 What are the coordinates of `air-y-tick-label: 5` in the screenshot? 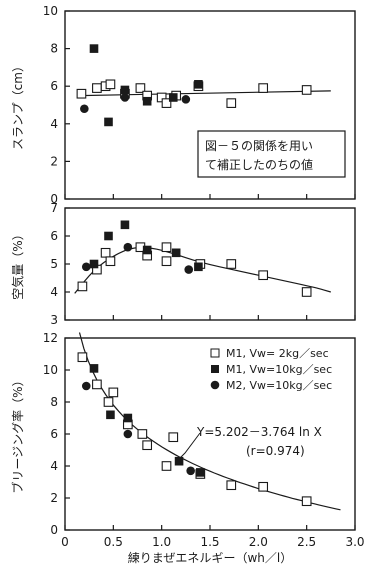 It's located at (54, 264).